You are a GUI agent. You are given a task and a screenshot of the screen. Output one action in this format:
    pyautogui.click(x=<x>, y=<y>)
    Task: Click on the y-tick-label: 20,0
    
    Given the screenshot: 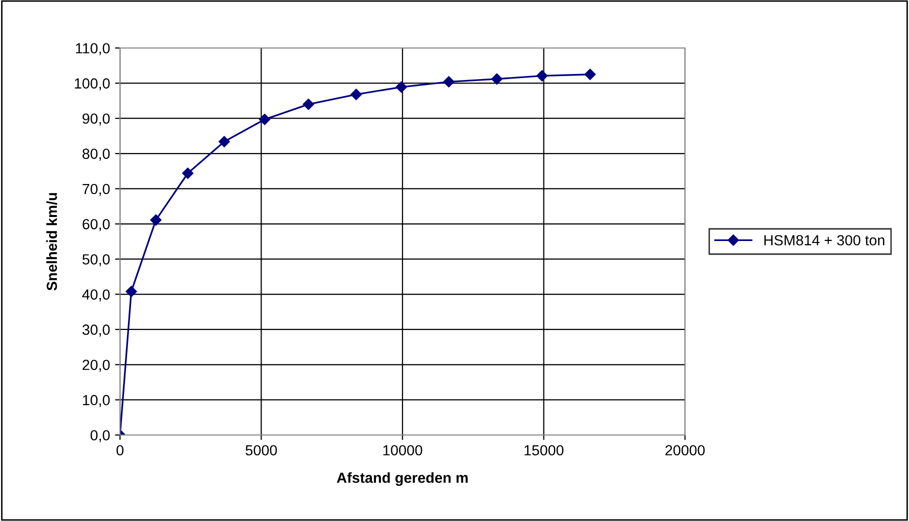 What is the action you would take?
    pyautogui.click(x=96, y=366)
    